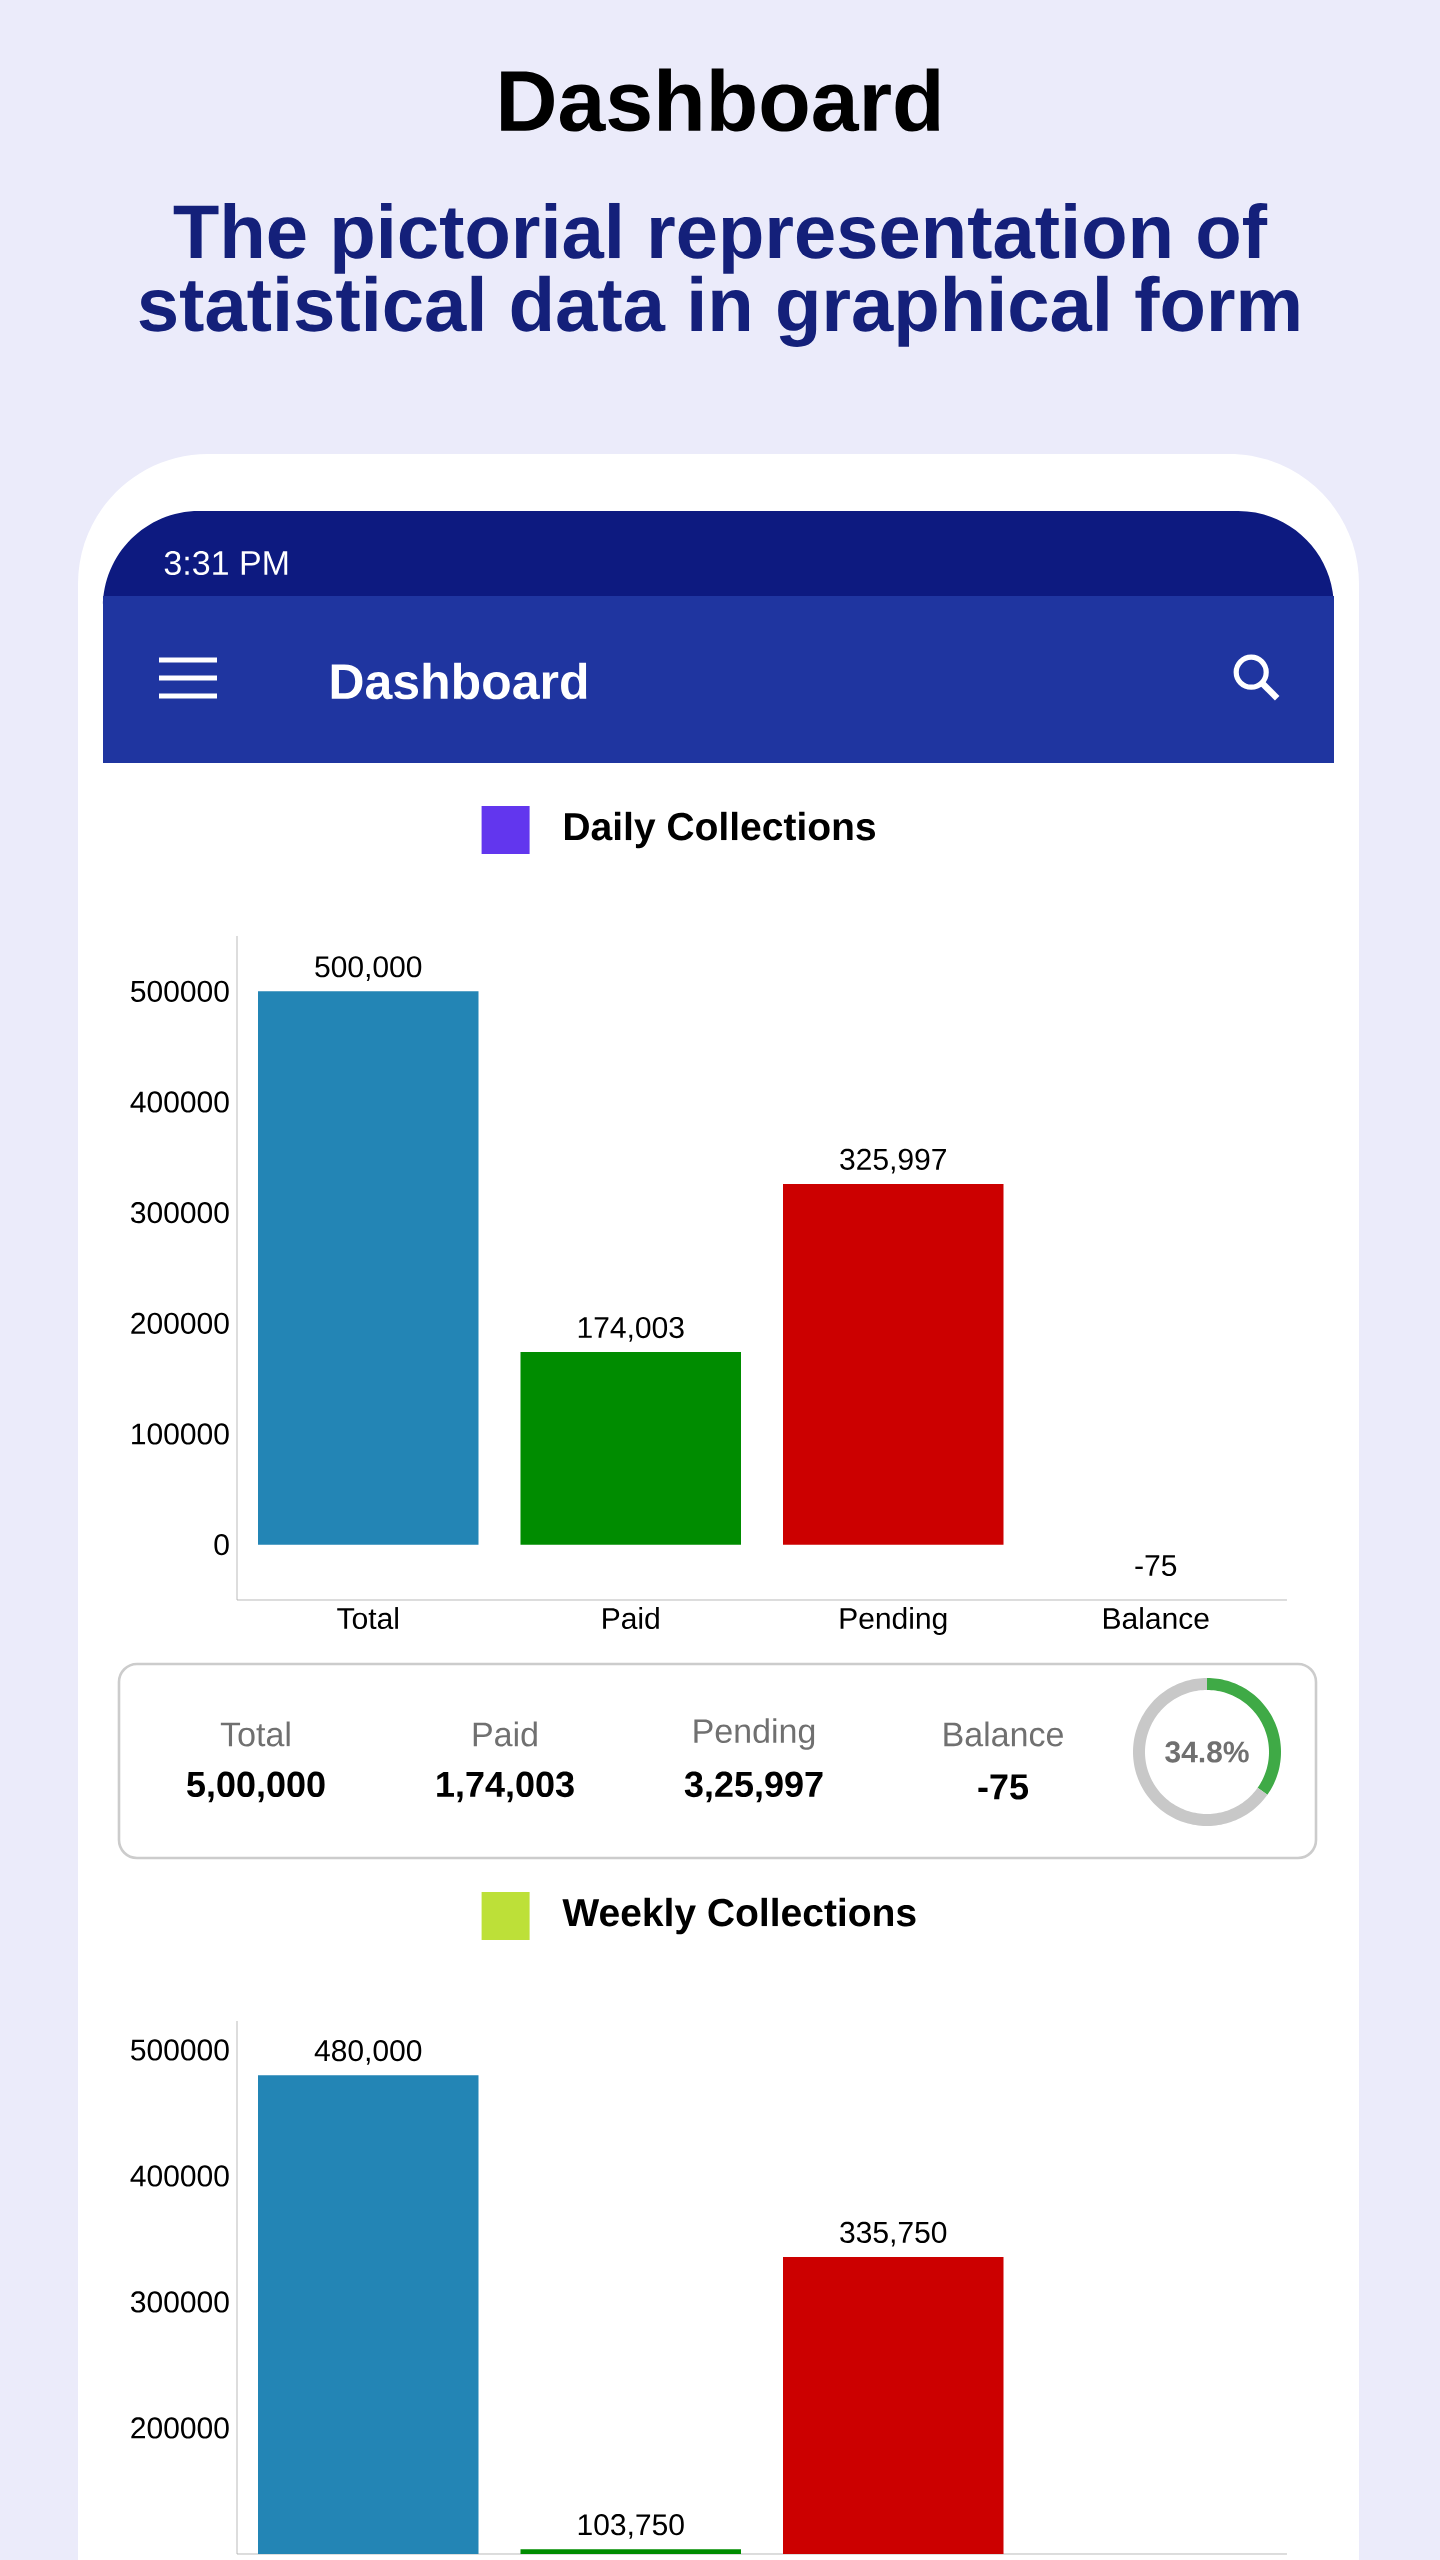  What do you see at coordinates (367, 1618) in the screenshot?
I see `x-tick-label: Total` at bounding box center [367, 1618].